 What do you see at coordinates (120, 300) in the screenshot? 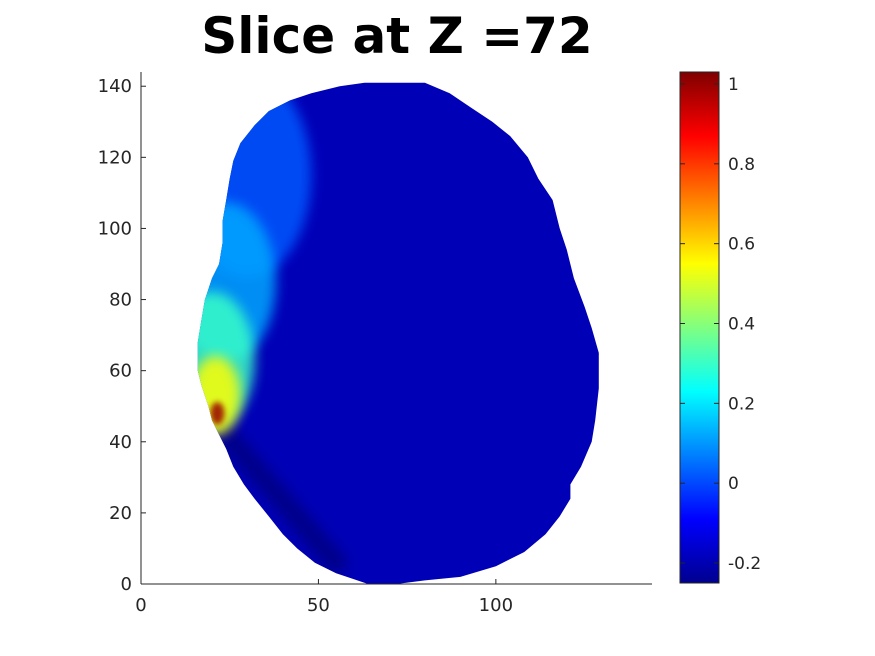
I see `y-tick-label: 80` at bounding box center [120, 300].